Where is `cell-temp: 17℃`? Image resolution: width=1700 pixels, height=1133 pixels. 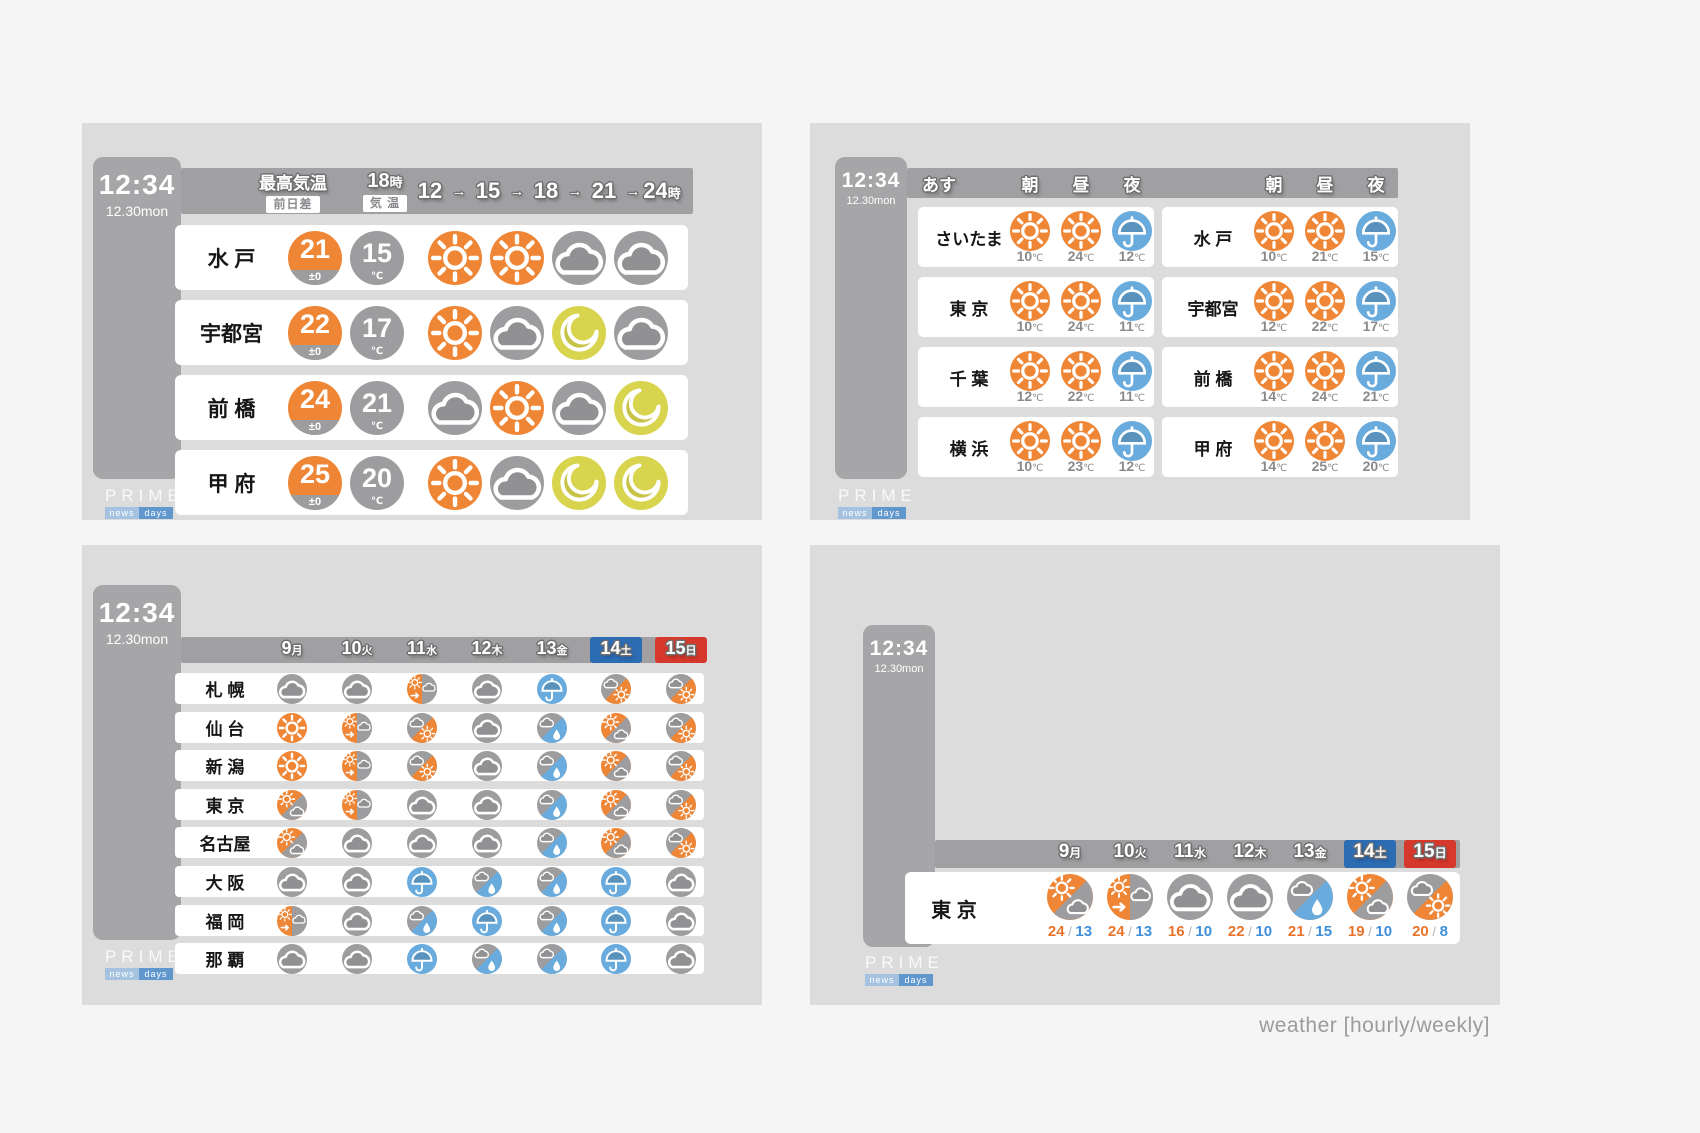
cell-temp: 17℃ is located at coordinates (1376, 326).